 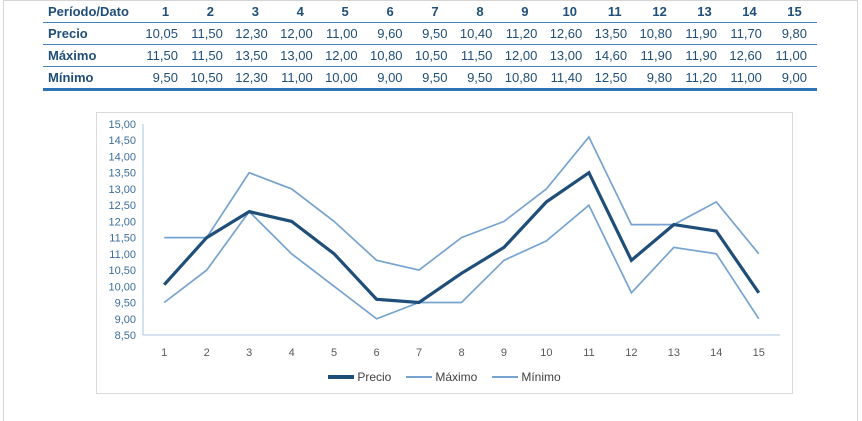 I want to click on y-tick-label: 13,50, so click(x=122, y=174).